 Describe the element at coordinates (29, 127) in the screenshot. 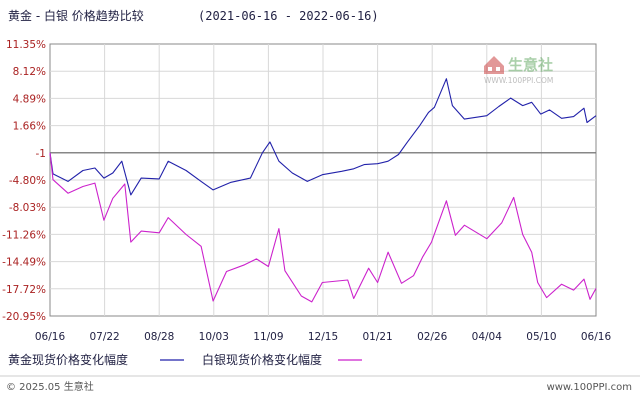

I see `y-tick-label: 1.66%` at that location.